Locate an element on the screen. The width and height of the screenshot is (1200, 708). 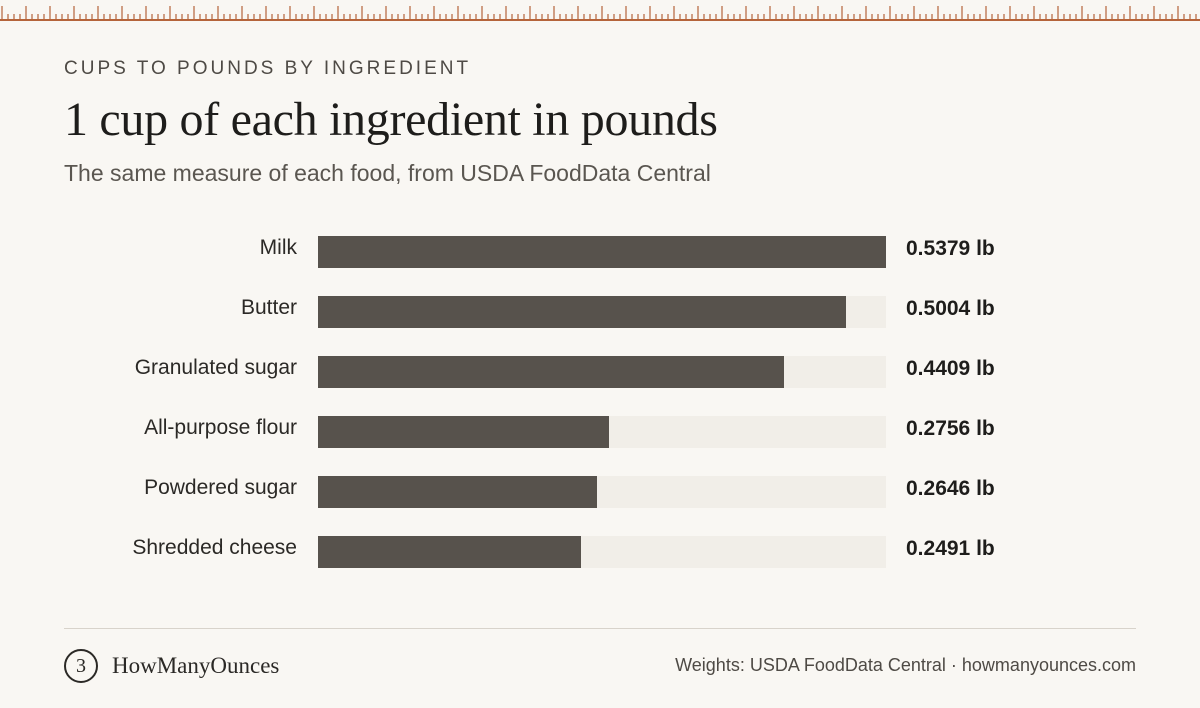
value-label: 0.2646 lb is located at coordinates (950, 488).